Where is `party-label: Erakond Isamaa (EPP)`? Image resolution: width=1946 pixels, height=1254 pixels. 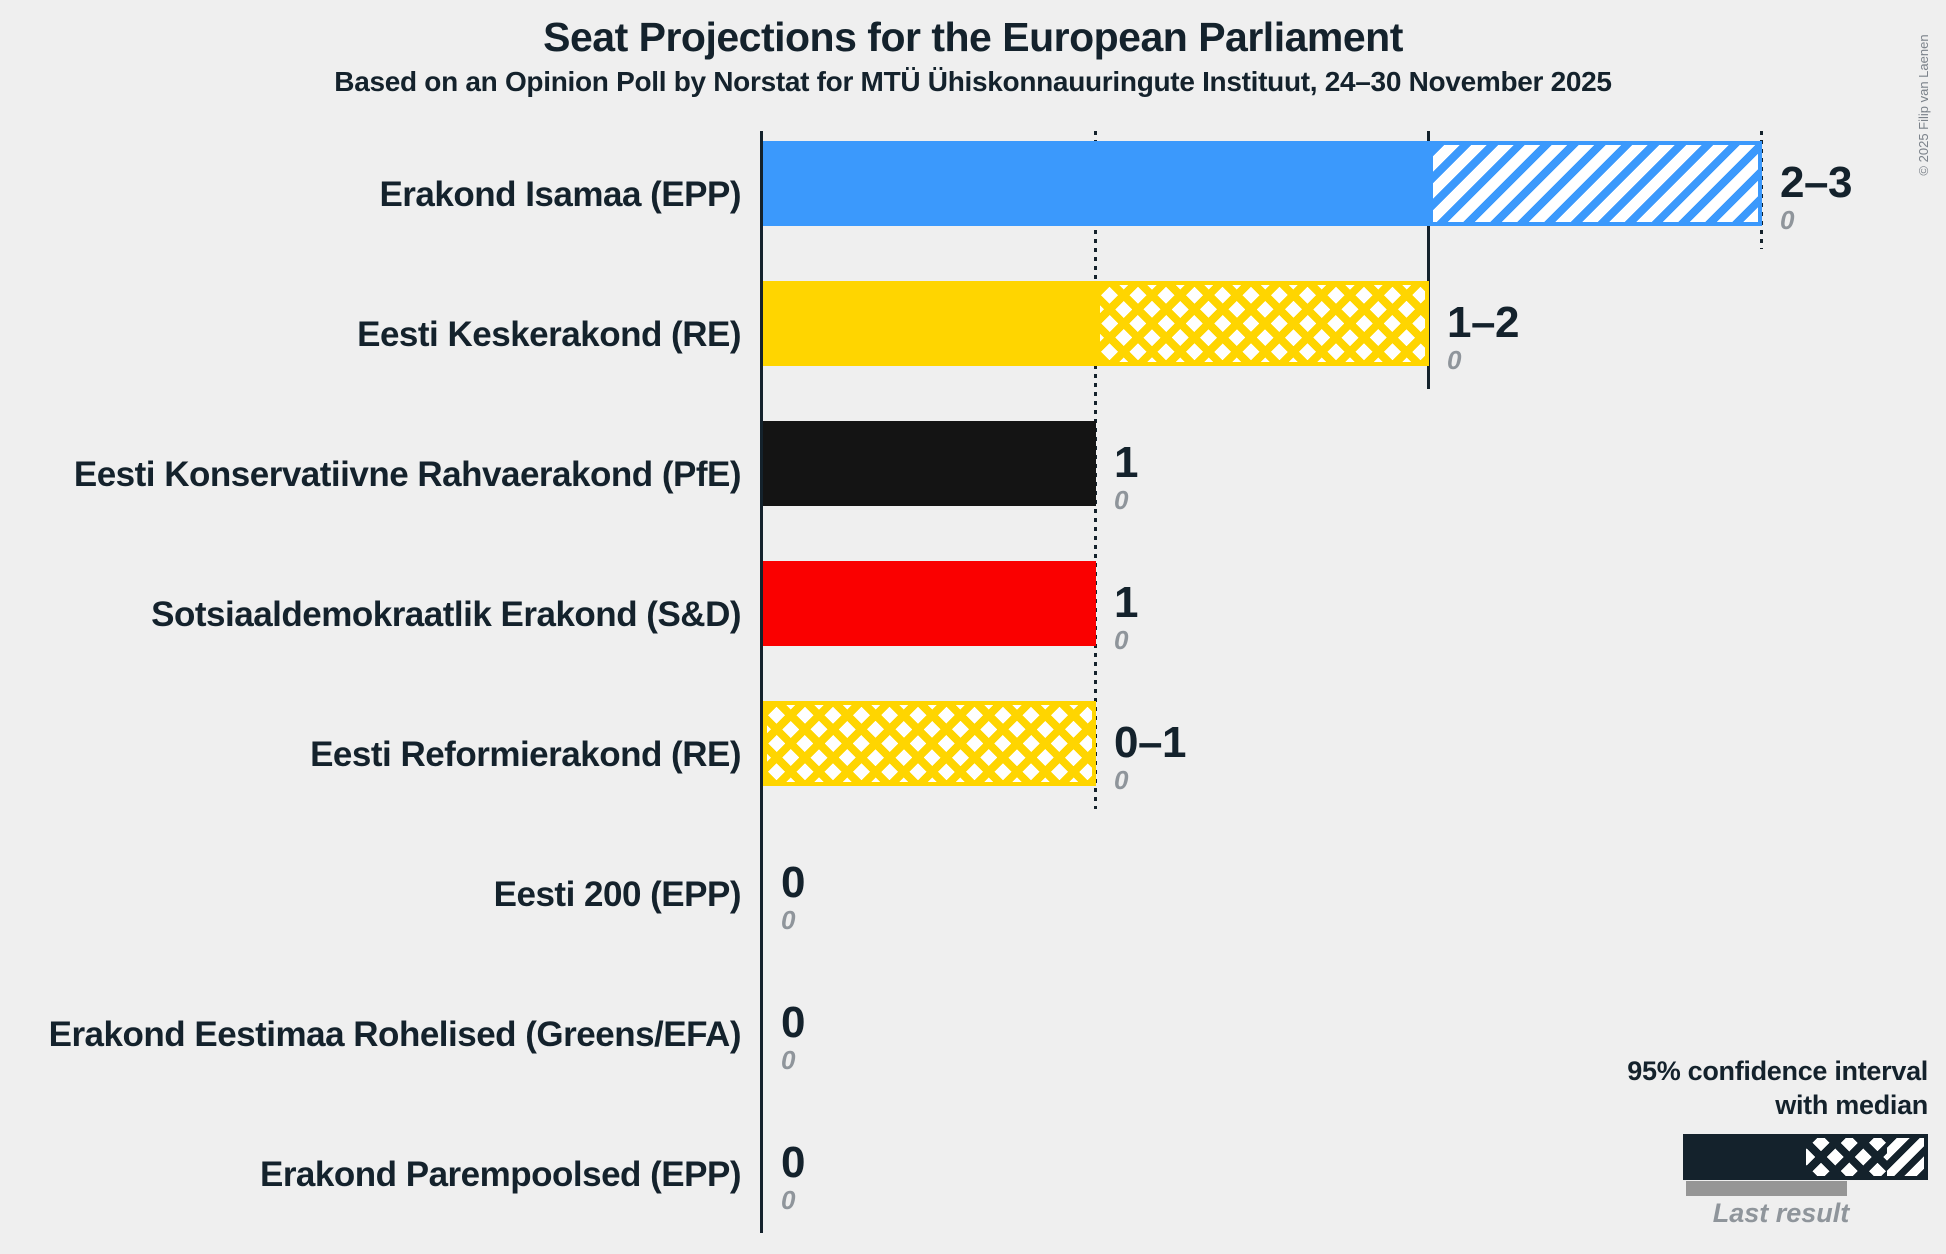 party-label: Erakond Isamaa (EPP) is located at coordinates (560, 194).